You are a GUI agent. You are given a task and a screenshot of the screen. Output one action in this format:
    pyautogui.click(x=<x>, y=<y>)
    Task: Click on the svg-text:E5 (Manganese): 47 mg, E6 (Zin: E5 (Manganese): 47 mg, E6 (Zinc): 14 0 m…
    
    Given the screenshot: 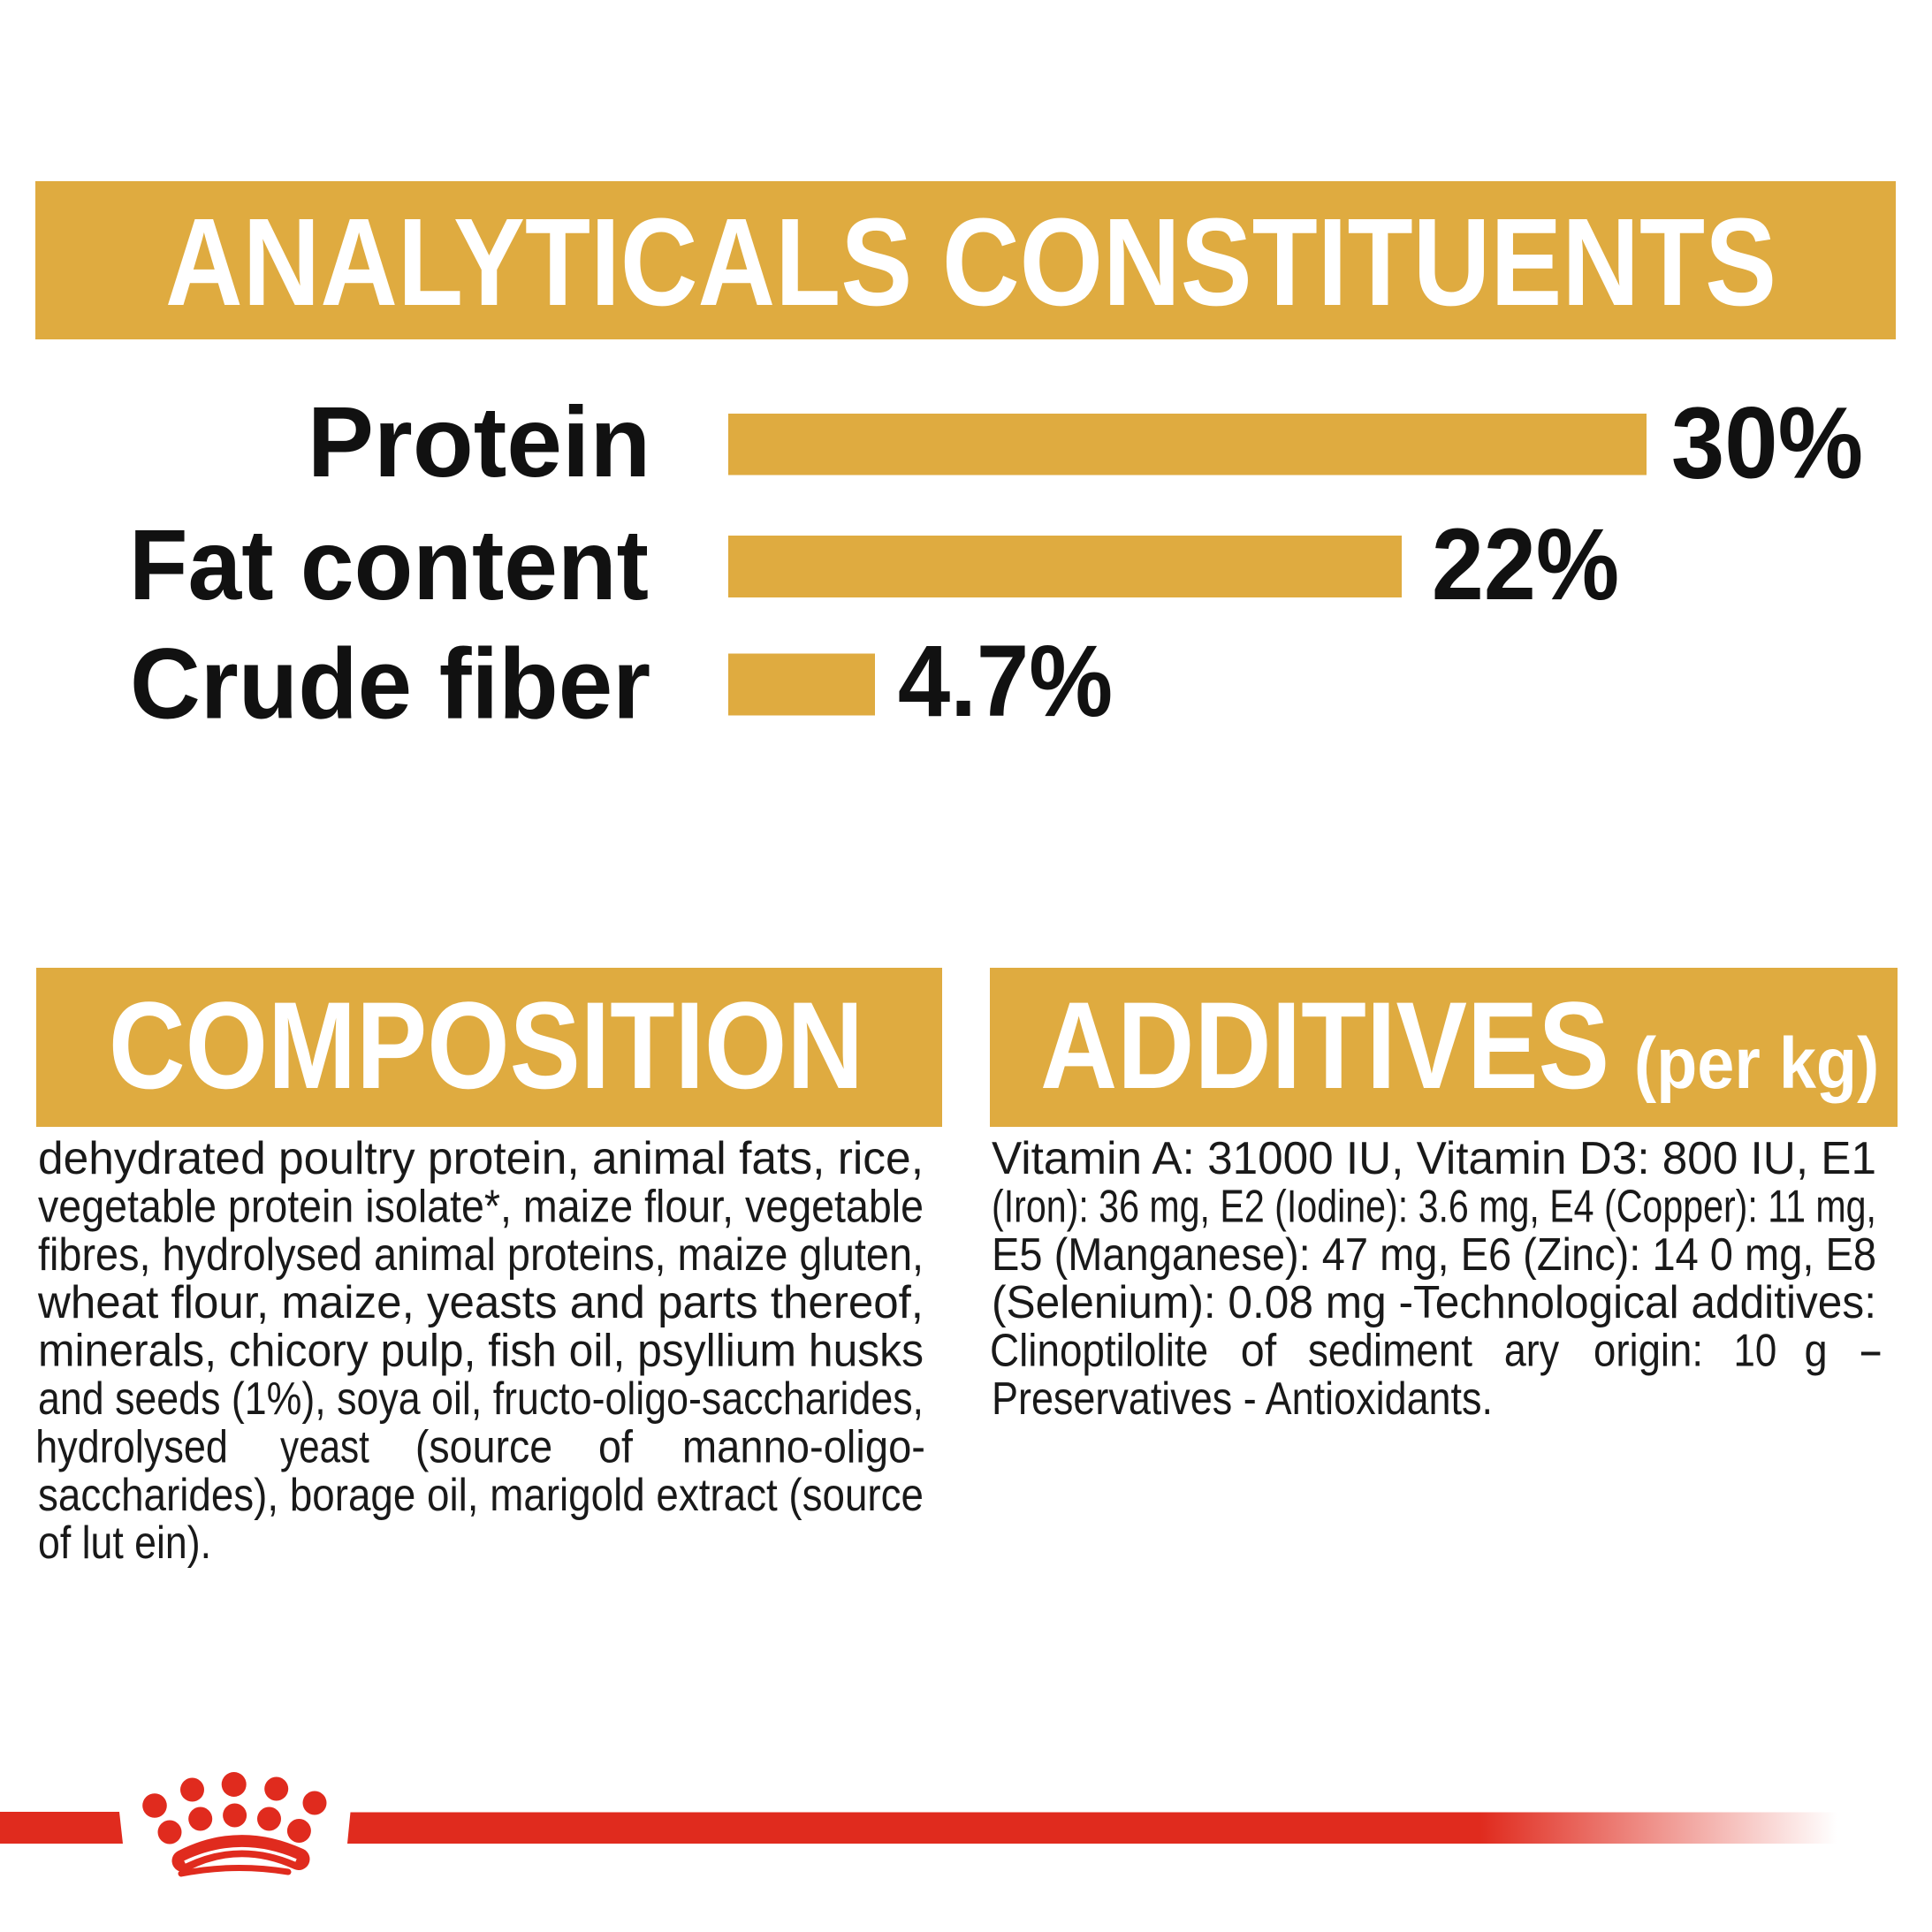 What is the action you would take?
    pyautogui.click(x=1434, y=1255)
    